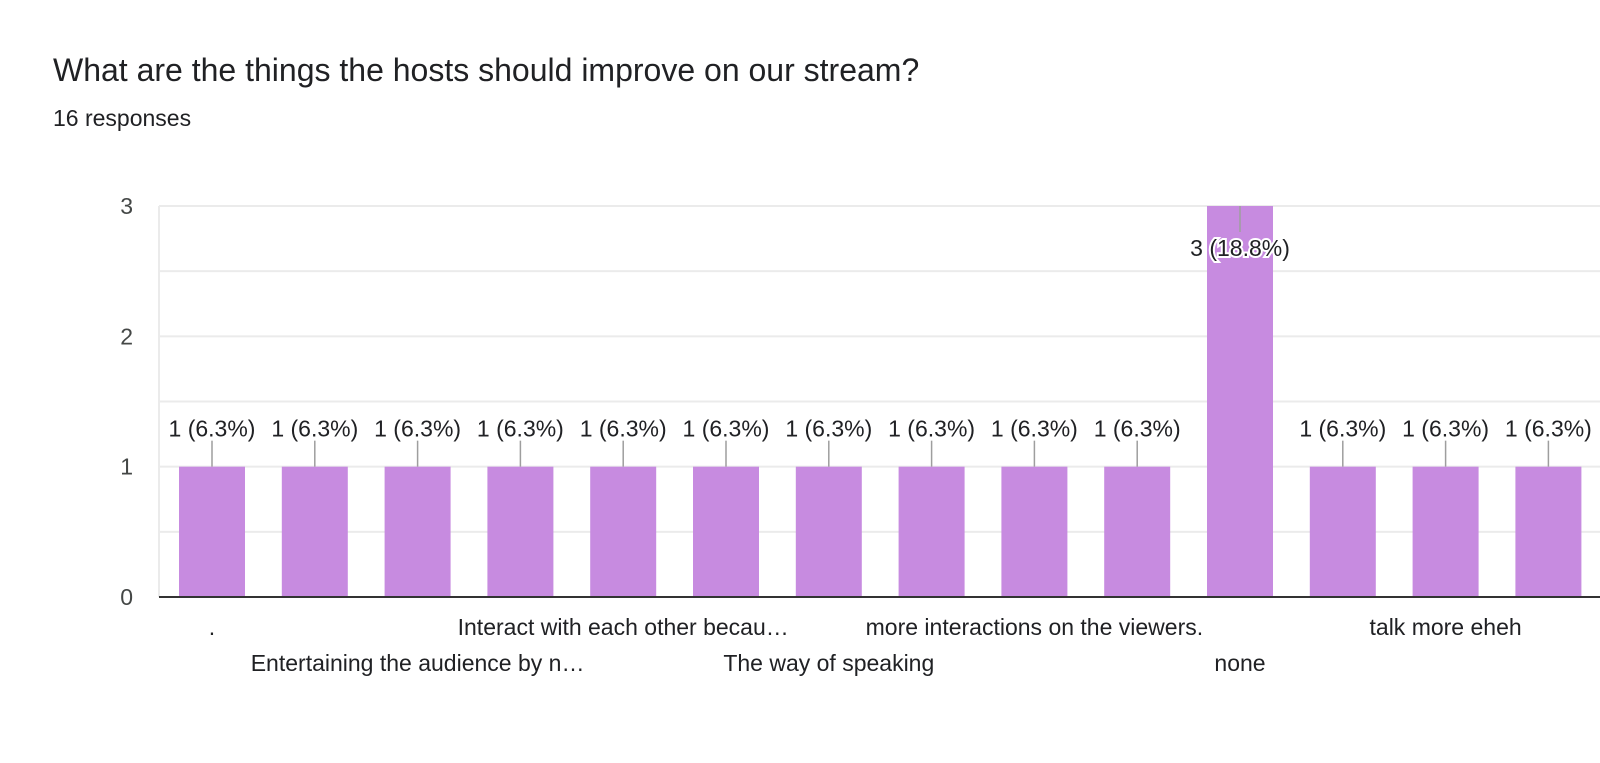  What do you see at coordinates (1035, 627) in the screenshot?
I see `x-category-label: more interactions on the viewers.` at bounding box center [1035, 627].